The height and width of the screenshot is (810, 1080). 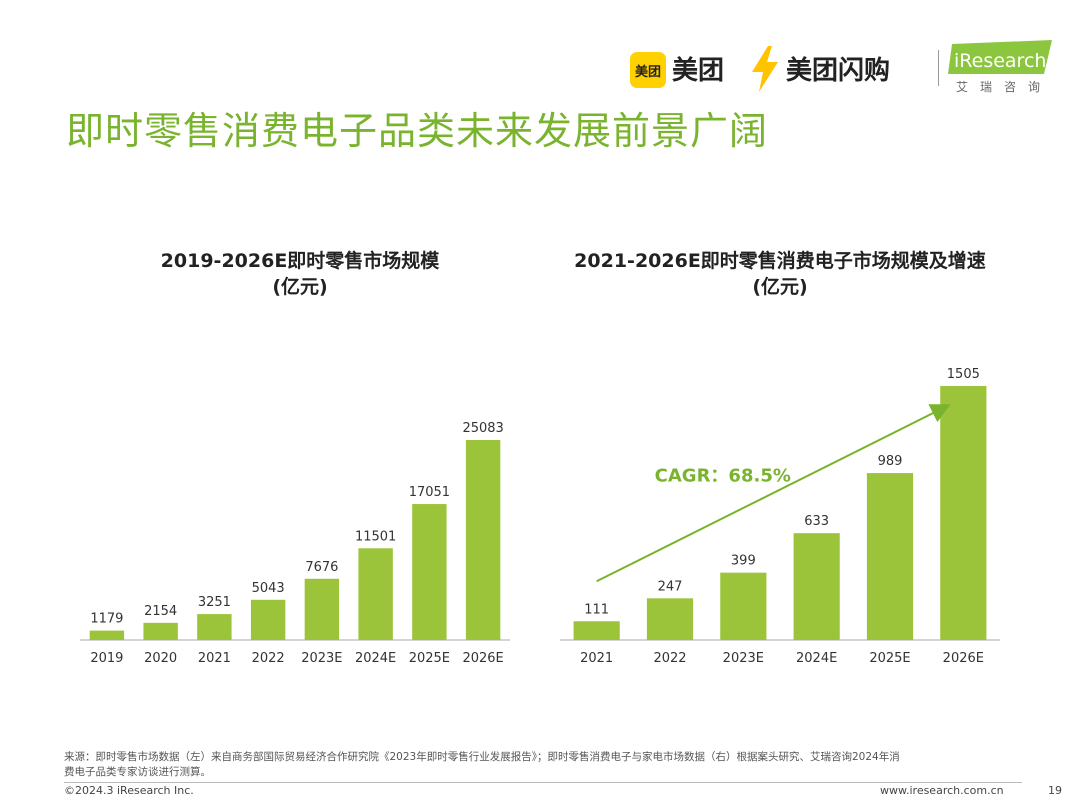 I want to click on data-label-2024E: 11501, so click(x=375, y=536).